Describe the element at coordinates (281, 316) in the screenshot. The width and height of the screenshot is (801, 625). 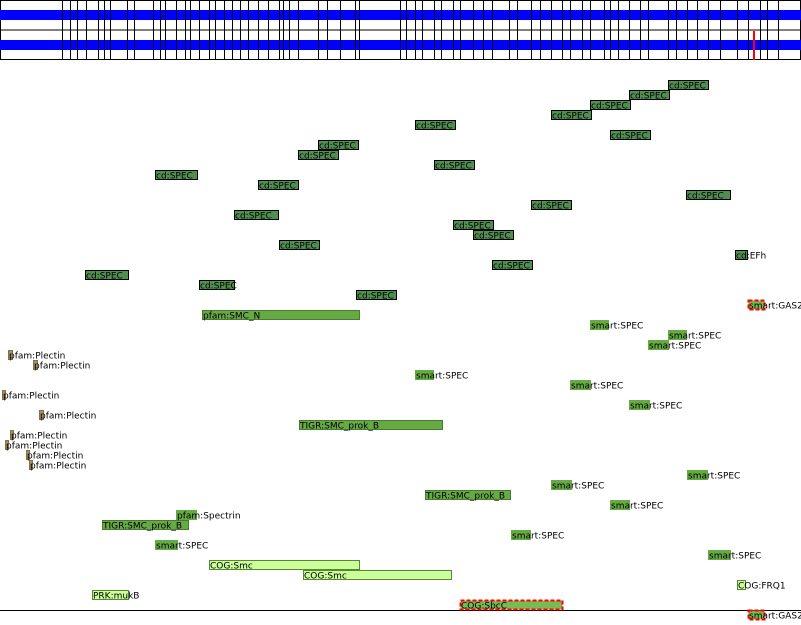
I see `domain-feature: pfam:SMC_N` at that location.